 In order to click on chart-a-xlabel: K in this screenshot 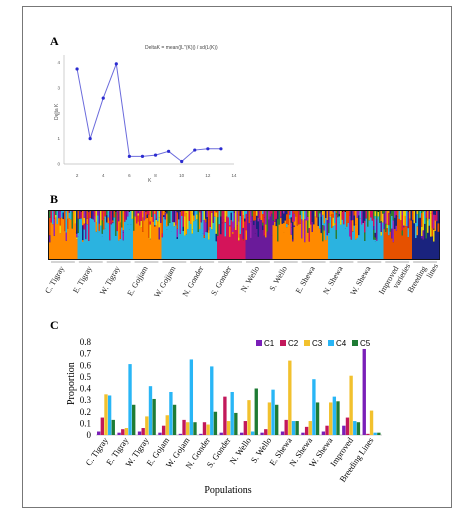, I will do `click(150, 181)`.